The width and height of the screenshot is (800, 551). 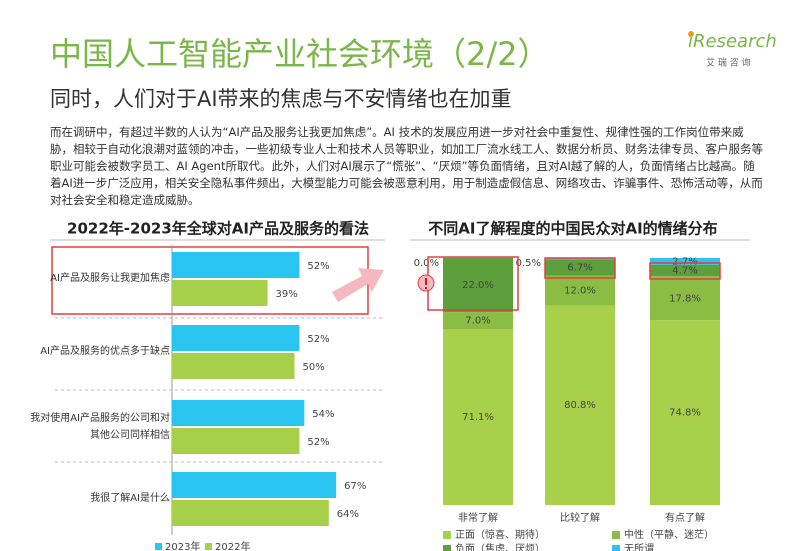 What do you see at coordinates (348, 514) in the screenshot?
I see `value-label: 64%` at bounding box center [348, 514].